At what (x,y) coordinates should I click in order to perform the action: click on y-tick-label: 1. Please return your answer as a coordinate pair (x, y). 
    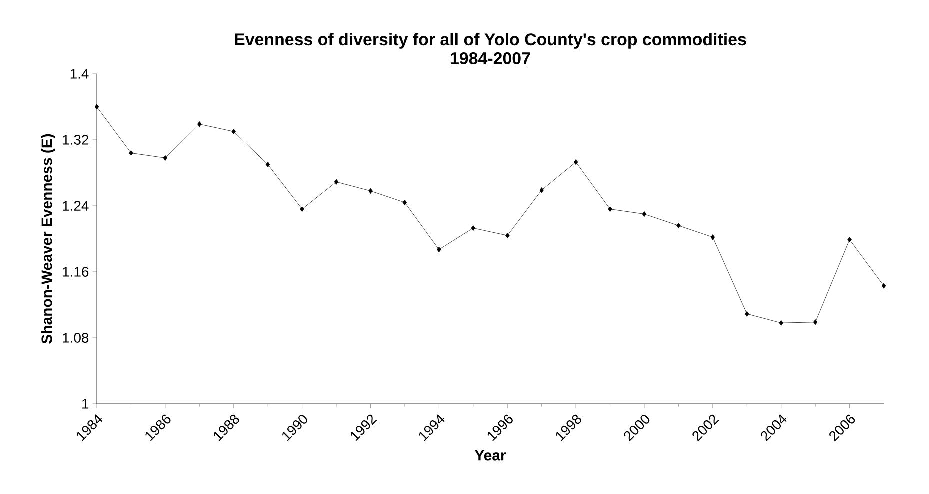
    Looking at the image, I should click on (85, 404).